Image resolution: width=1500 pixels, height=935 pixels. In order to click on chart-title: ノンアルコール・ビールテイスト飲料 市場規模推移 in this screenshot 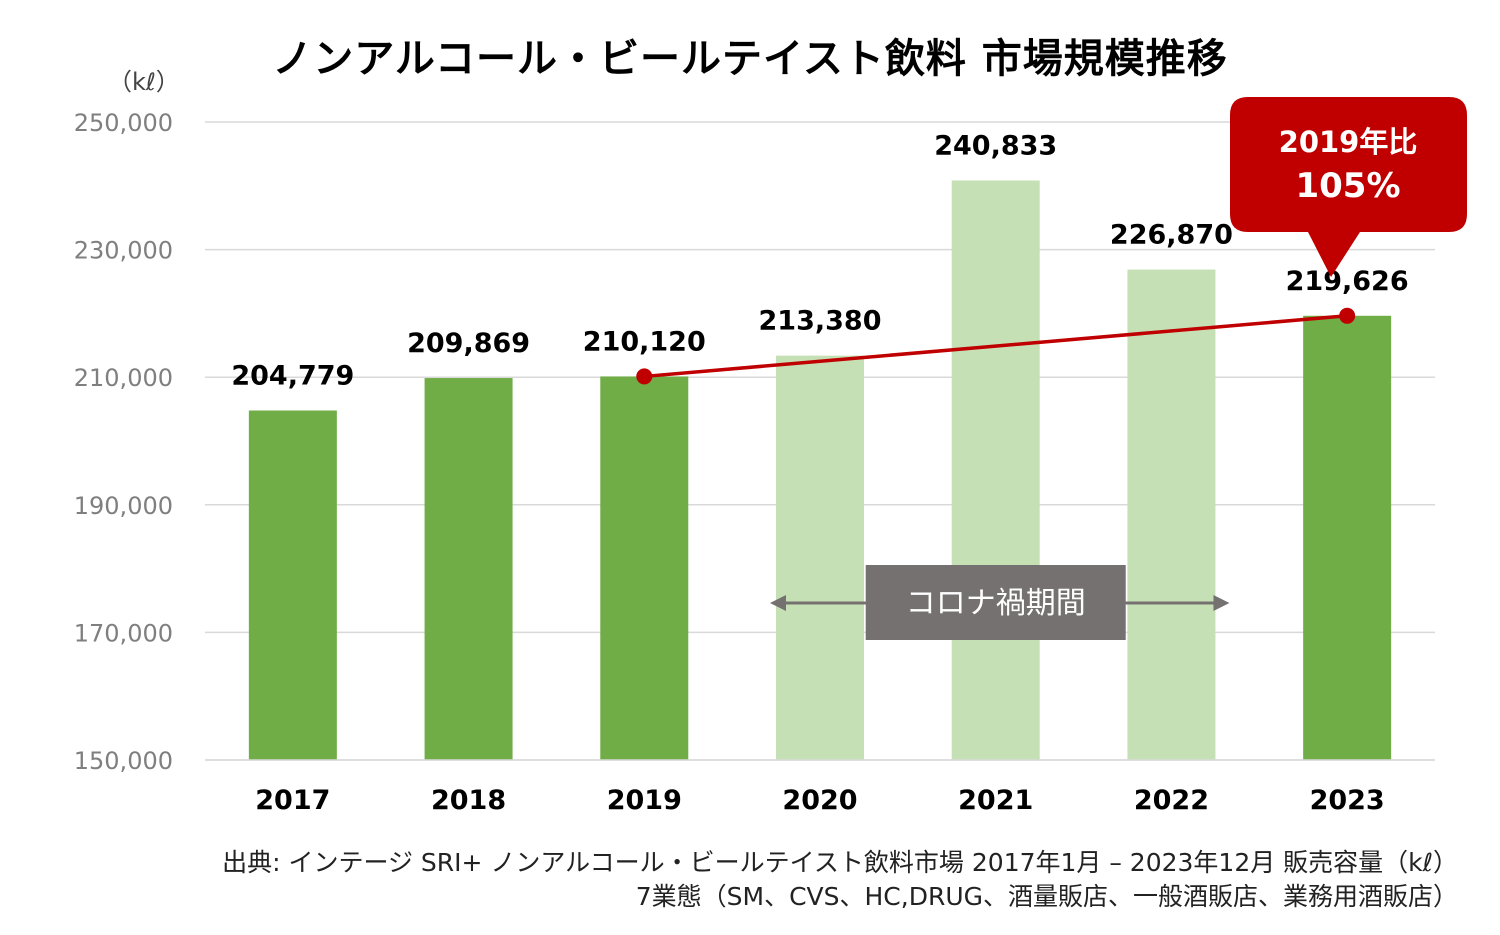, I will do `click(750, 59)`.